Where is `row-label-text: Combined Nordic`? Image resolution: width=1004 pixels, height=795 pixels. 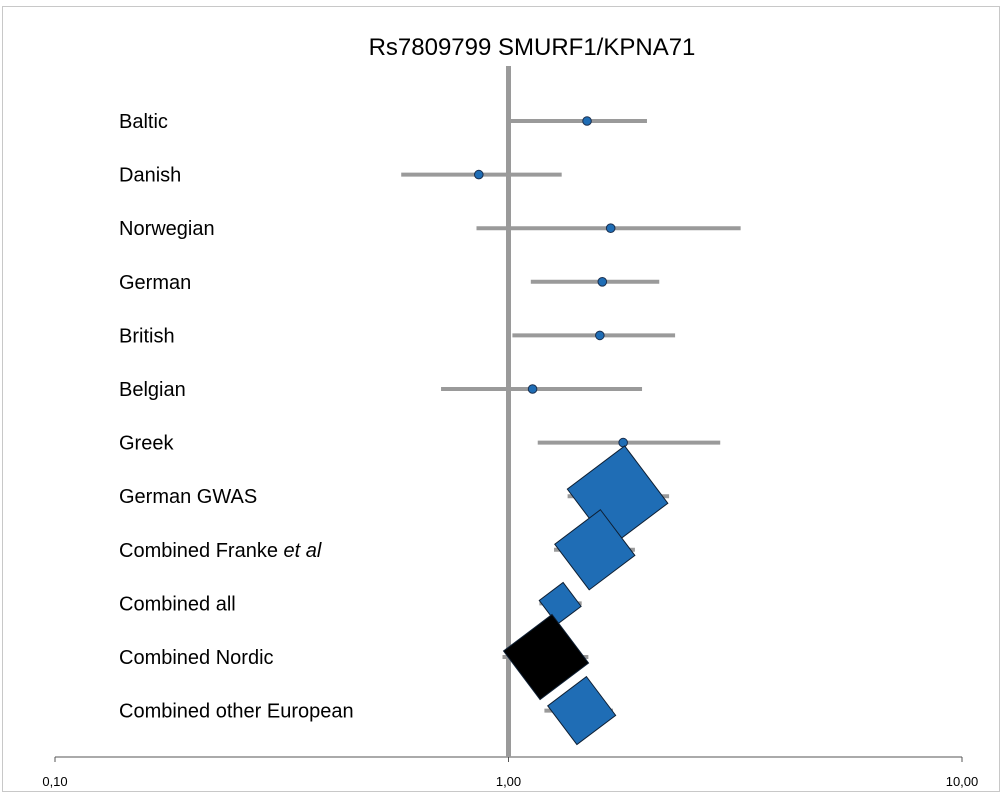
row-label-text: Combined Nordic is located at coordinates (196, 658).